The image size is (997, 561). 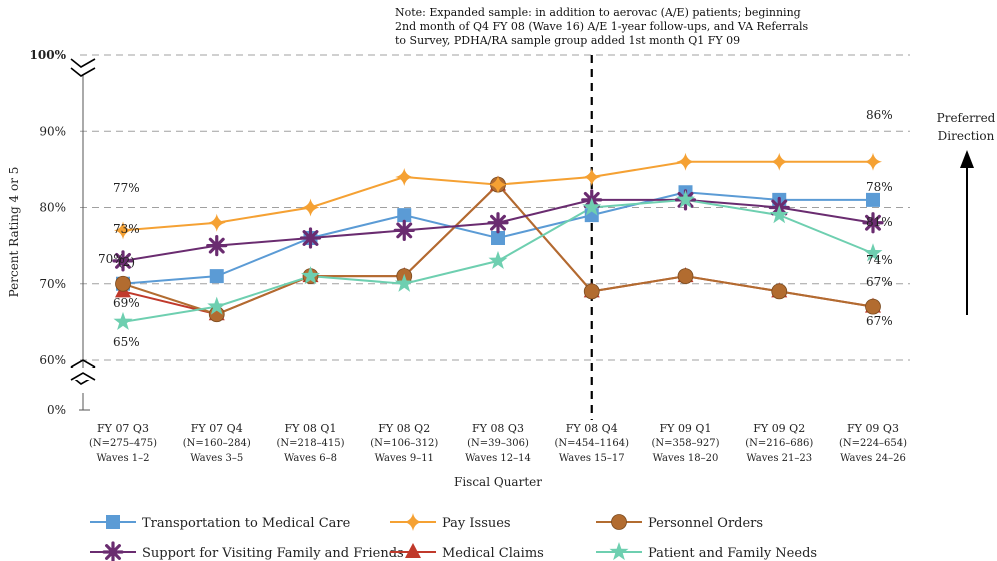 I want to click on data-label: 78%, so click(x=879, y=187).